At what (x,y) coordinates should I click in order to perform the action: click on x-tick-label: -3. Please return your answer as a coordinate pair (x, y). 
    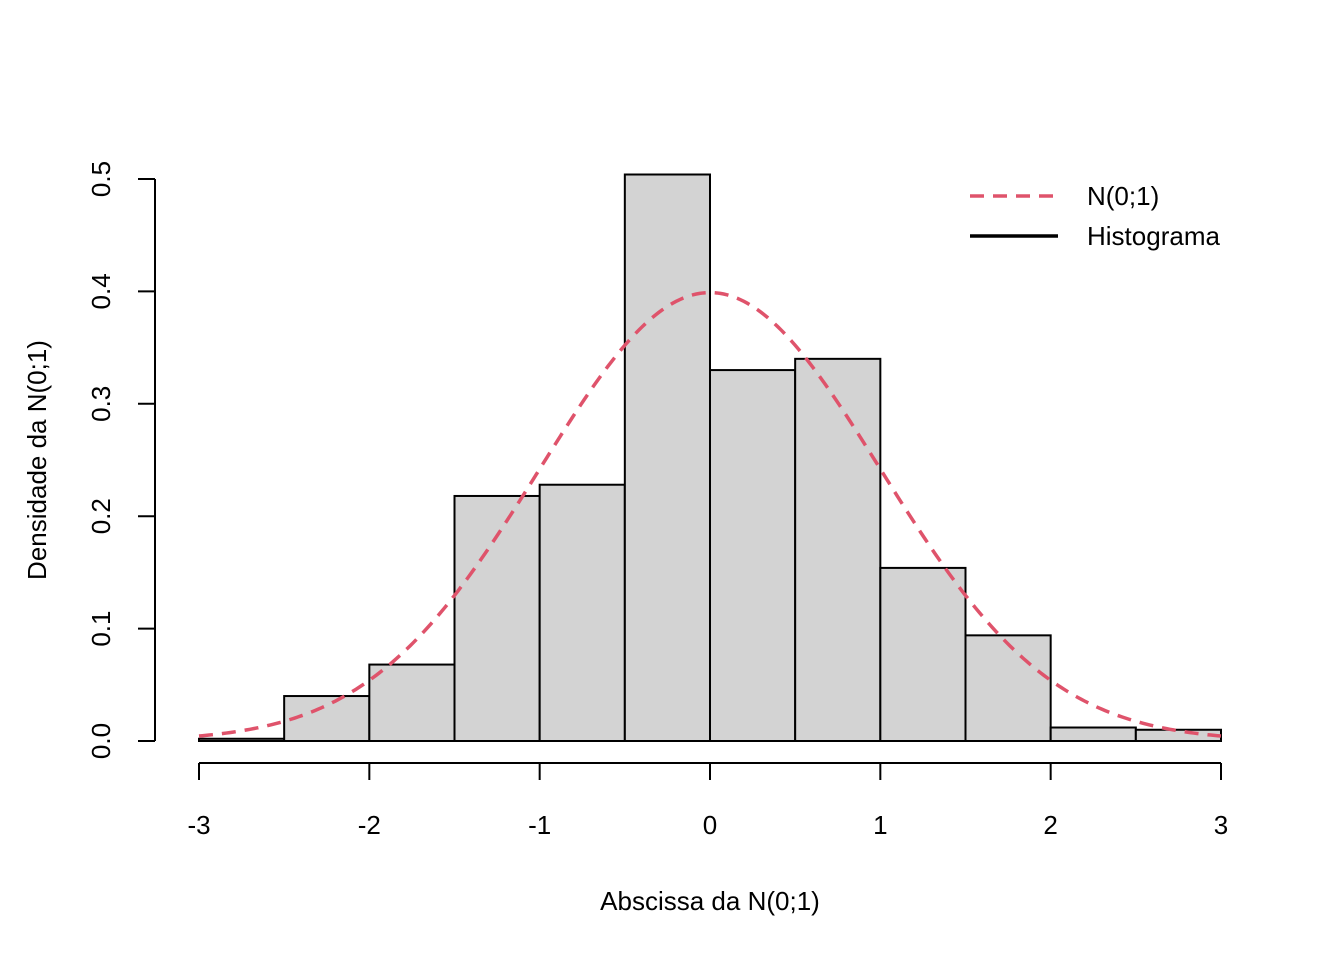
    Looking at the image, I should click on (198, 825).